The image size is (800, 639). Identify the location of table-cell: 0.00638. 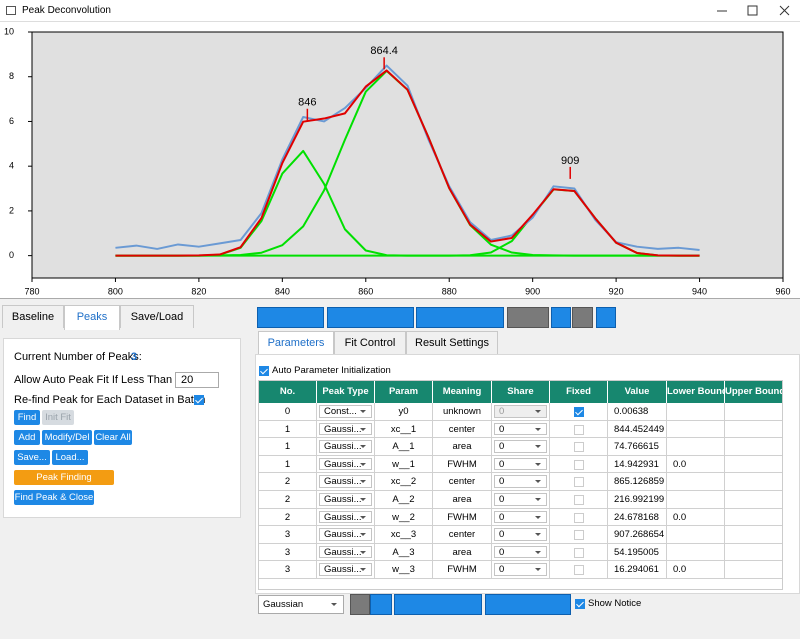
(637, 412).